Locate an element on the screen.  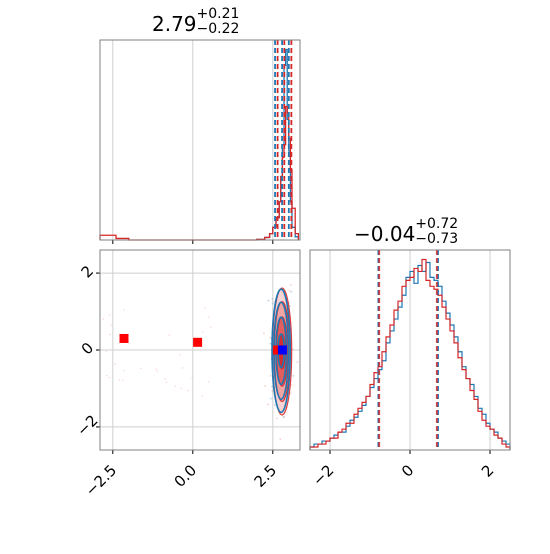
marginal-2-x-tick-label: −2 is located at coordinates (323, 475).